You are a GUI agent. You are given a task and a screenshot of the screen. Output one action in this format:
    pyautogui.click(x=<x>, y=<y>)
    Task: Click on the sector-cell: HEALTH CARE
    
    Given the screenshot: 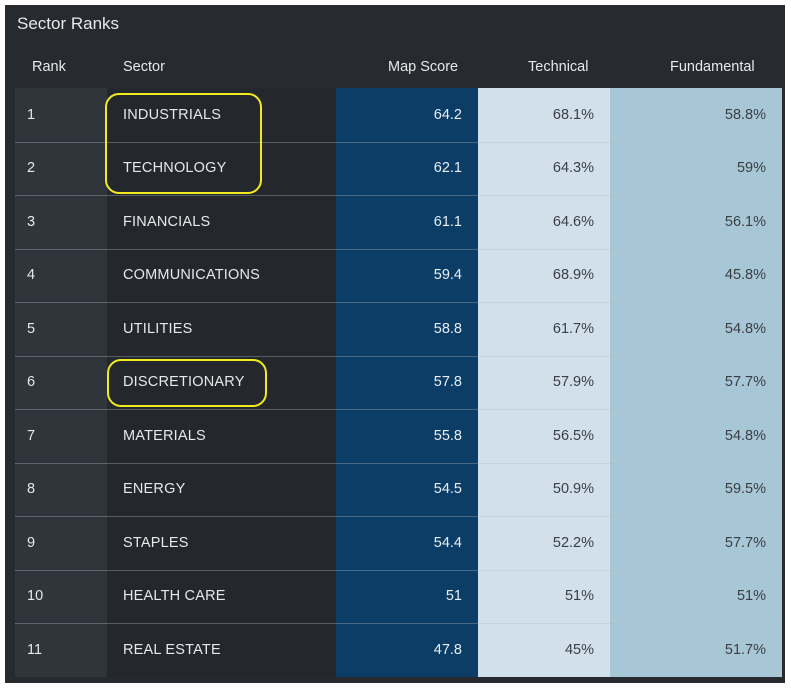 What is the action you would take?
    pyautogui.click(x=174, y=596)
    